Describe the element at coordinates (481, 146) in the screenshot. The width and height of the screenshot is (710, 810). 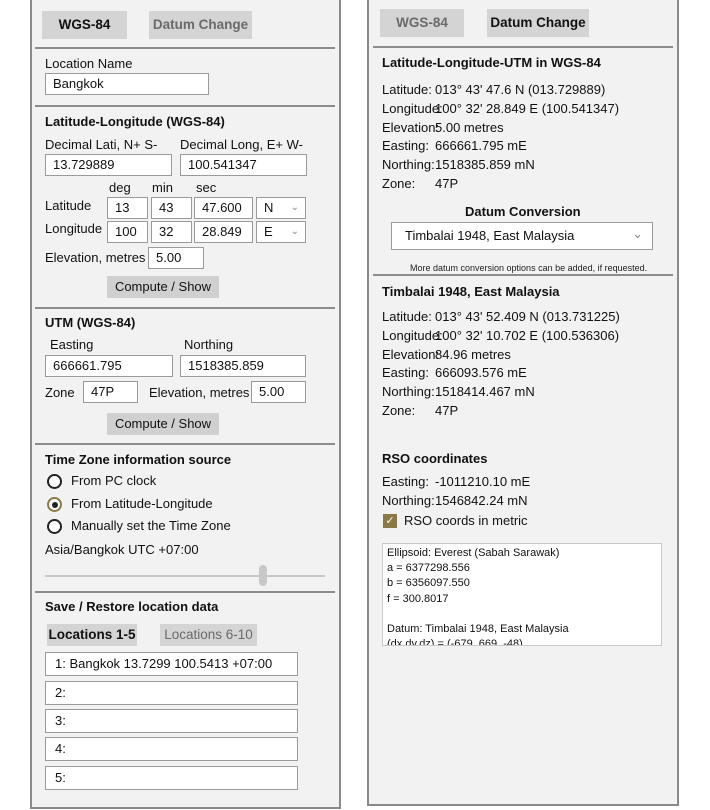
I see `field-value: 666661.795 mE` at that location.